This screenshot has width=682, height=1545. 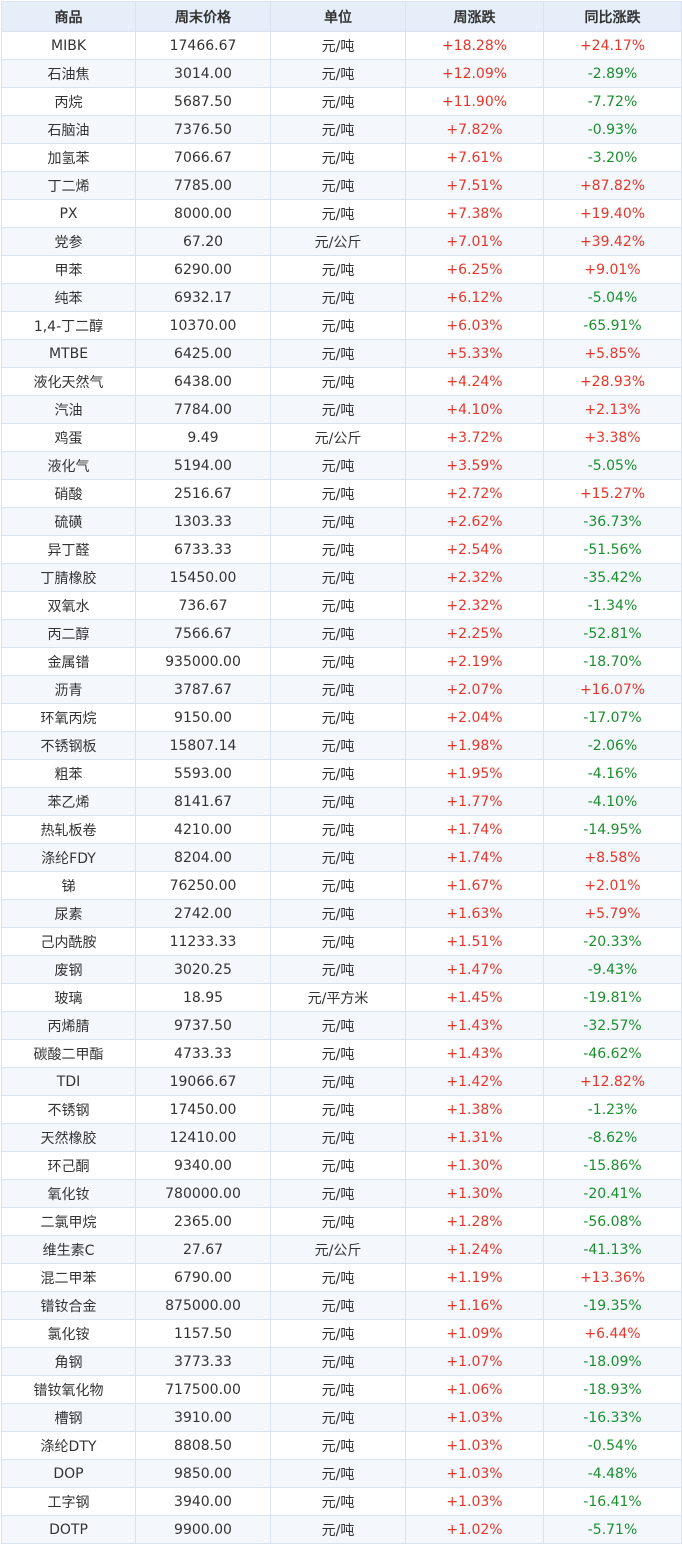 What do you see at coordinates (203, 1221) in the screenshot?
I see `price-cell: 2365.00` at bounding box center [203, 1221].